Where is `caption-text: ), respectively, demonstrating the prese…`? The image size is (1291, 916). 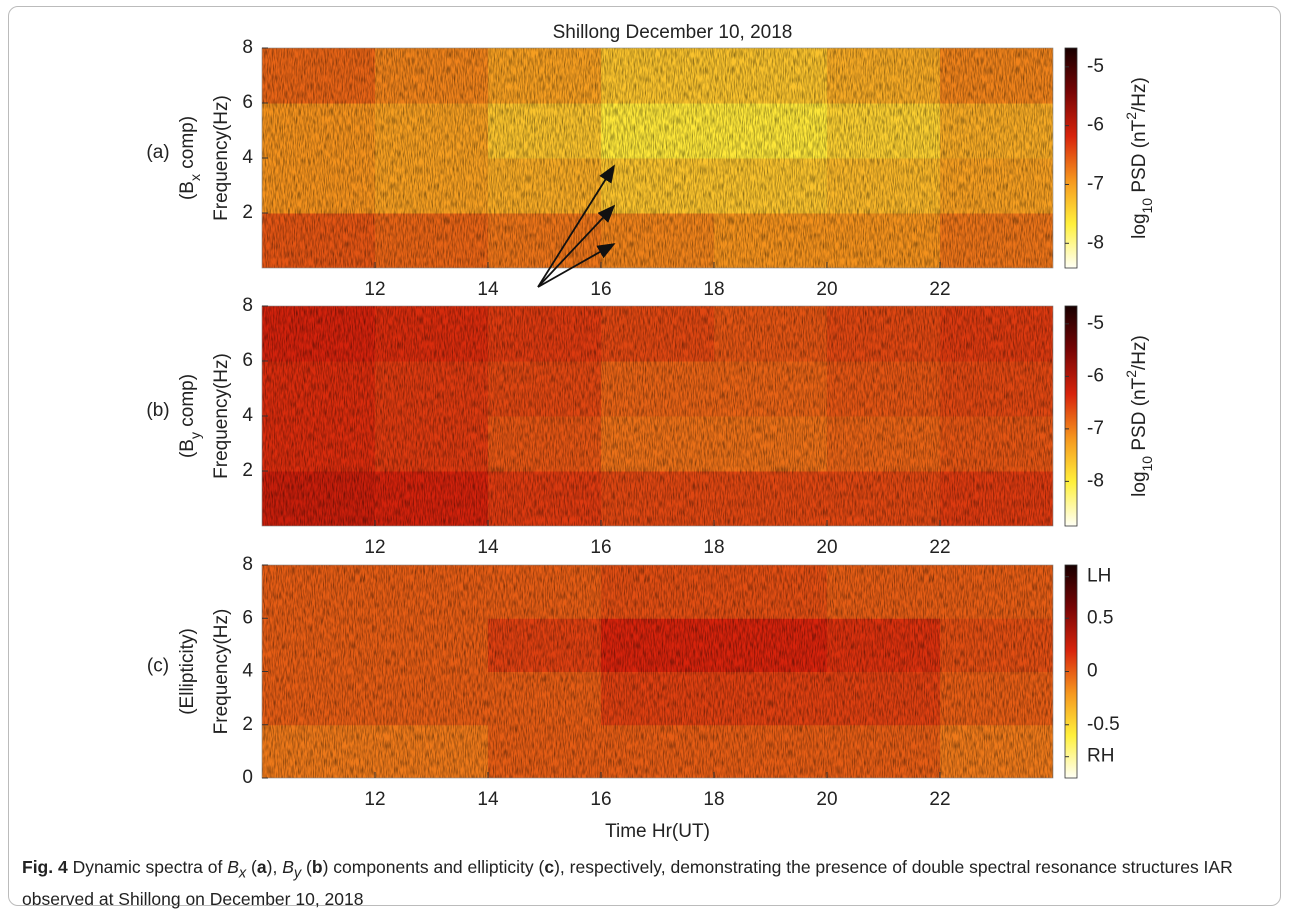
caption-text: ), respectively, demonstrating the prese… is located at coordinates (627, 883).